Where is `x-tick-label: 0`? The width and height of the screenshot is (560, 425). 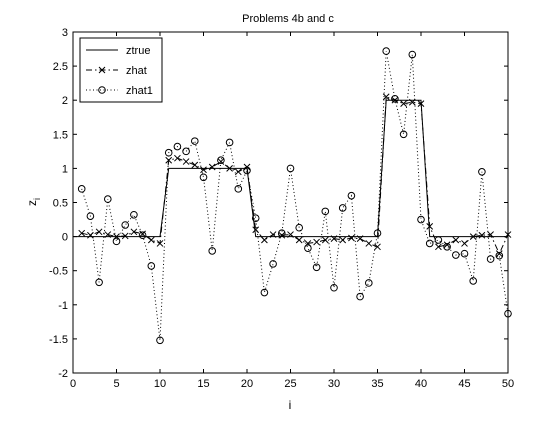 x-tick-label: 0 is located at coordinates (73, 384).